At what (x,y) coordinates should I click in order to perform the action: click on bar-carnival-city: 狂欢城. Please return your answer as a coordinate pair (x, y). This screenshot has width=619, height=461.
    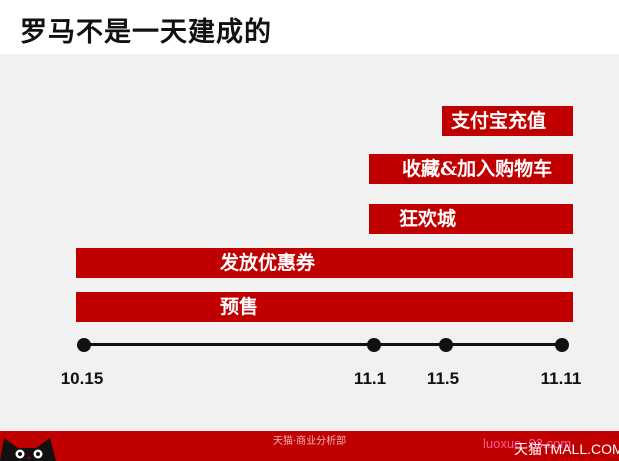
    Looking at the image, I should click on (471, 219).